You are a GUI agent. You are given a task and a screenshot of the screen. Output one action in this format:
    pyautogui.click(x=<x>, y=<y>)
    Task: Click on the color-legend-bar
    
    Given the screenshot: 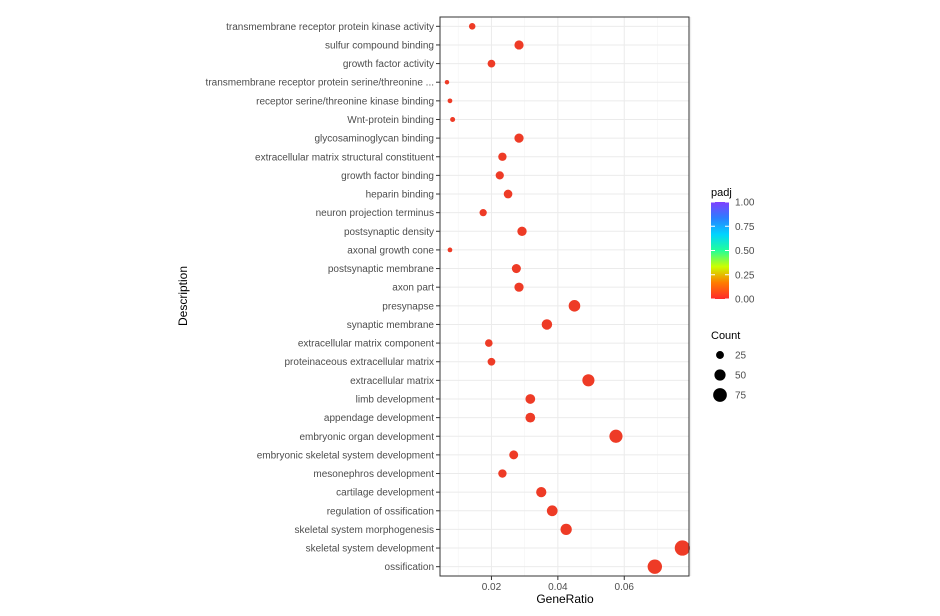 What is the action you would take?
    pyautogui.click(x=720, y=250)
    